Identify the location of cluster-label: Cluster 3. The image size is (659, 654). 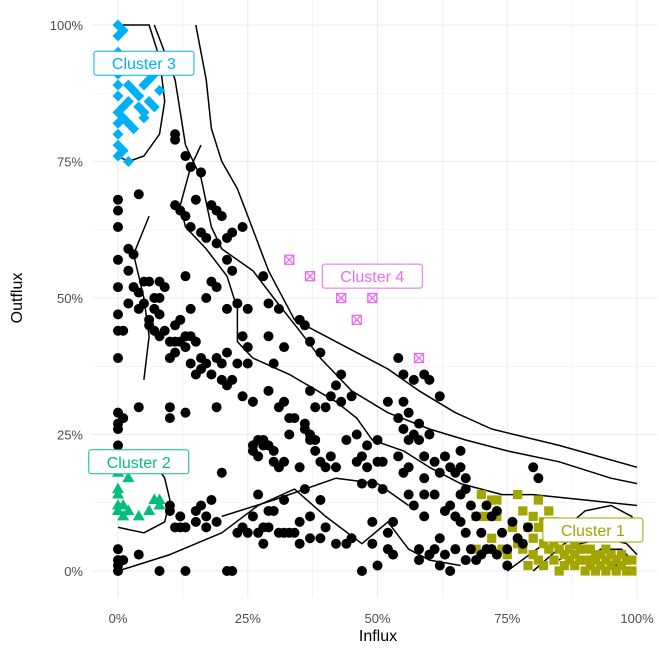
(144, 63).